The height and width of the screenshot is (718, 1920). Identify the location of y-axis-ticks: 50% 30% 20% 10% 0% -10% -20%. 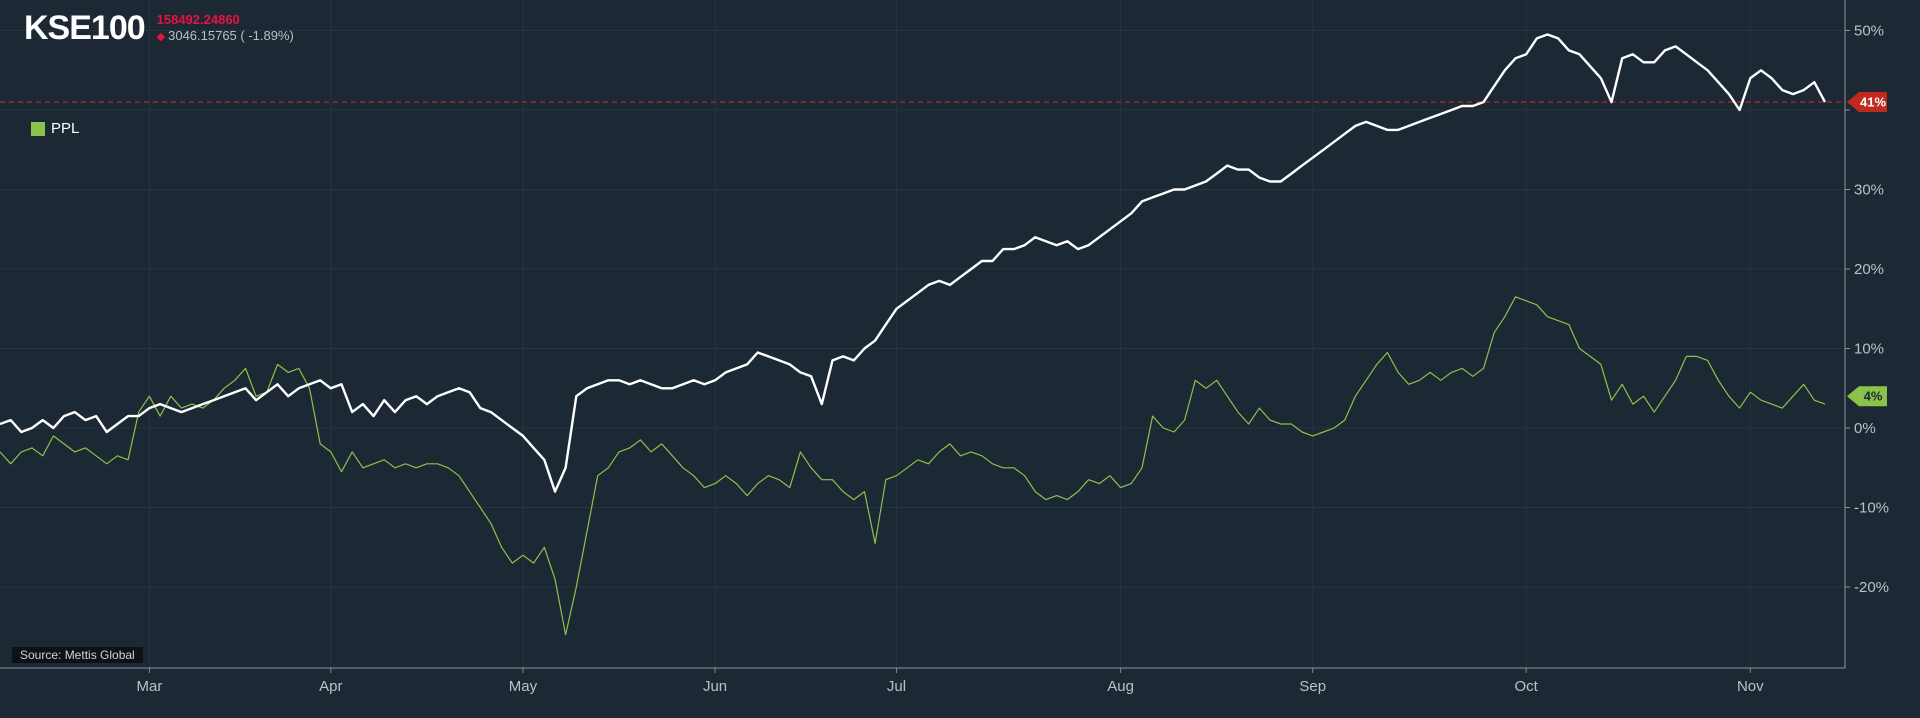
(1871, 310).